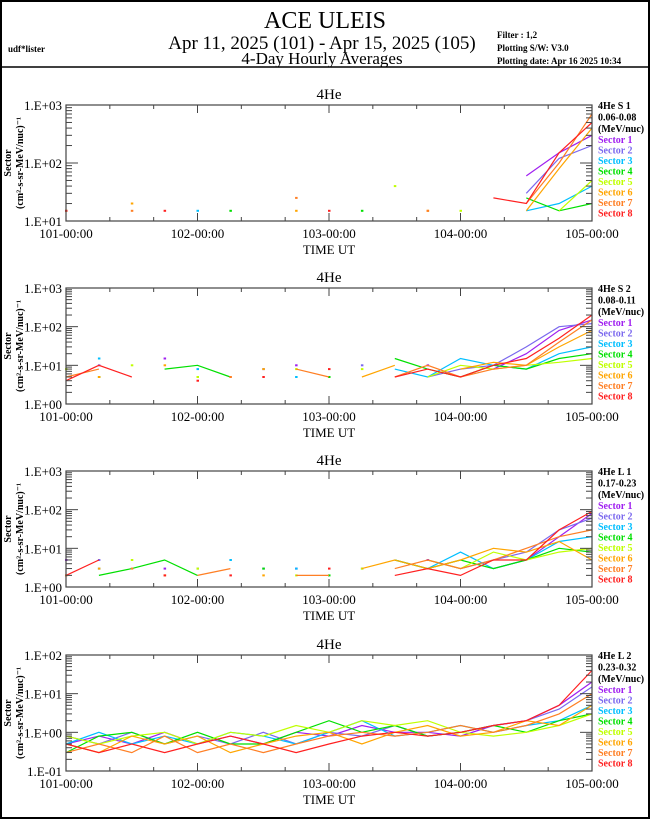  What do you see at coordinates (329, 799) in the screenshot?
I see `x-axis-label: TIME UT` at bounding box center [329, 799].